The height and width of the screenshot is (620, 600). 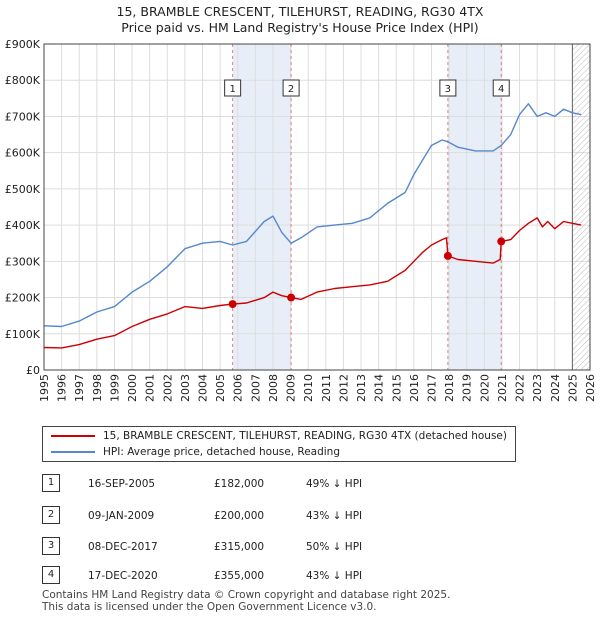 I want to click on y-tick-label: £700K, so click(x=23, y=116).